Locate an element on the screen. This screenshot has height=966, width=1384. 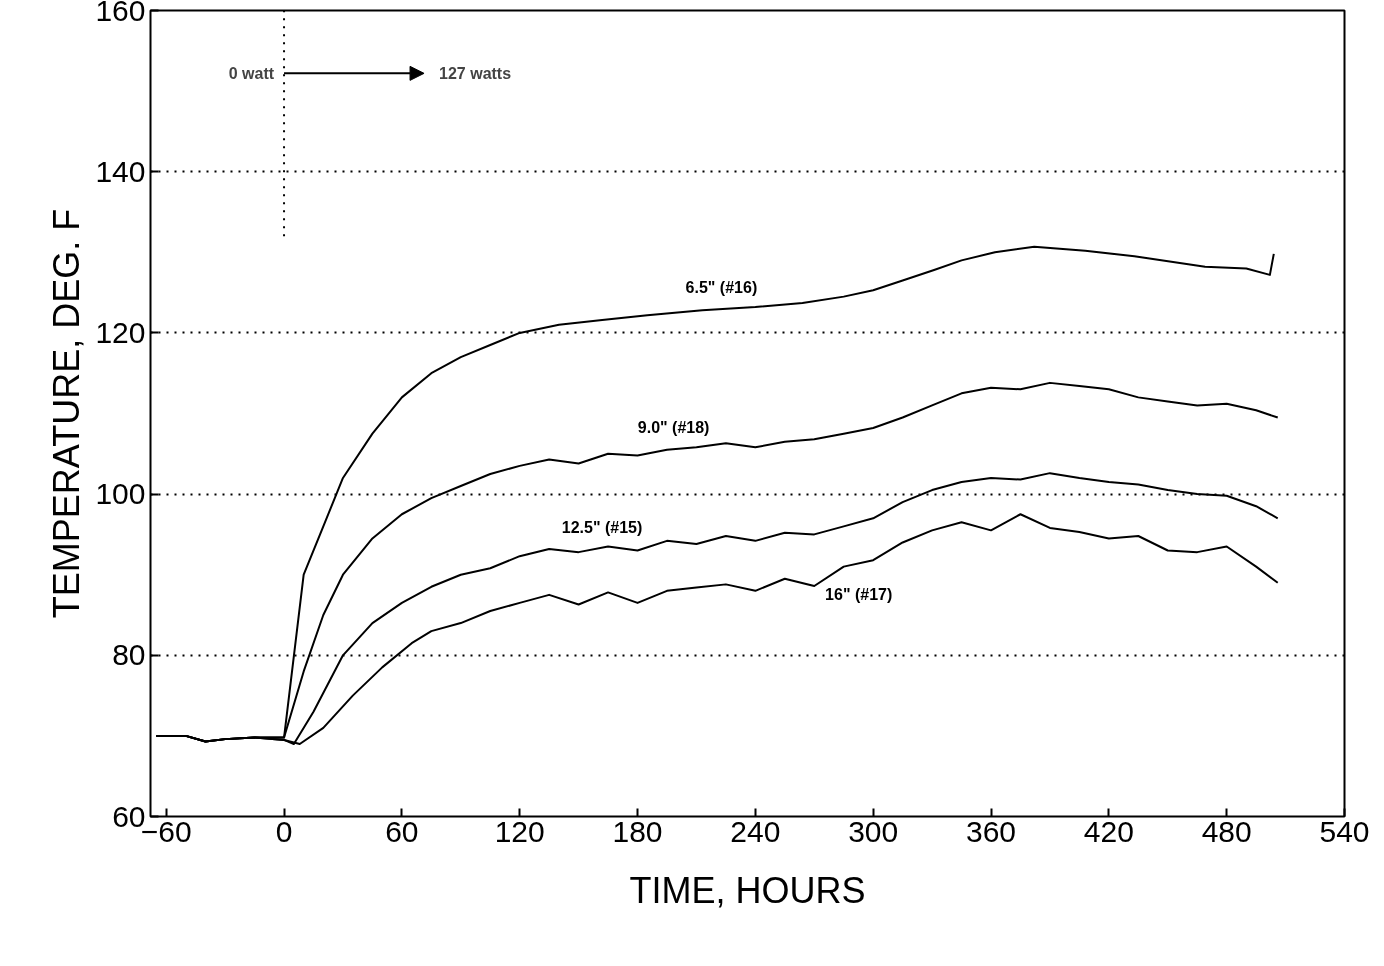
series-label: 12.5" (#15) is located at coordinates (602, 527).